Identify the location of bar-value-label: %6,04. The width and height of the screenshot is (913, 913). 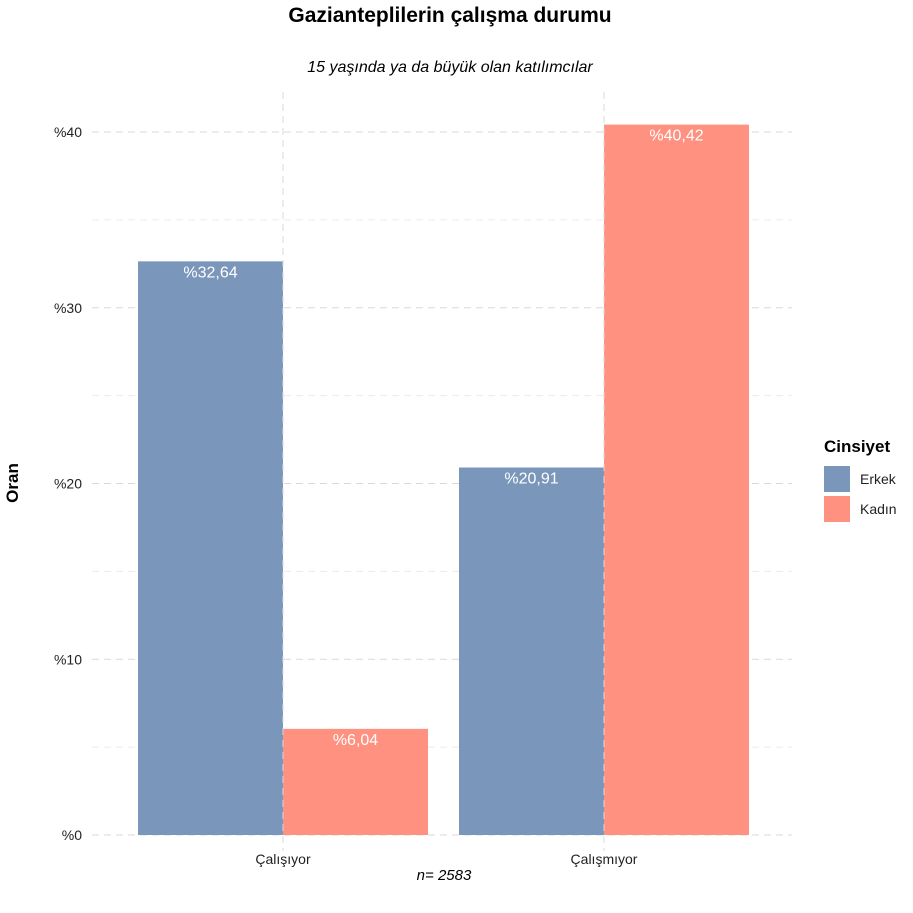
(355, 740).